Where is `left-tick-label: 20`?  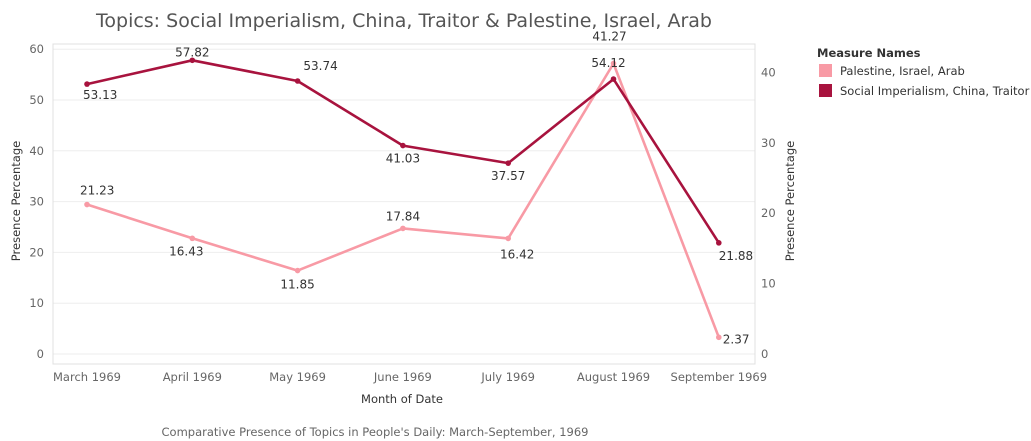 left-tick-label: 20 is located at coordinates (36, 252).